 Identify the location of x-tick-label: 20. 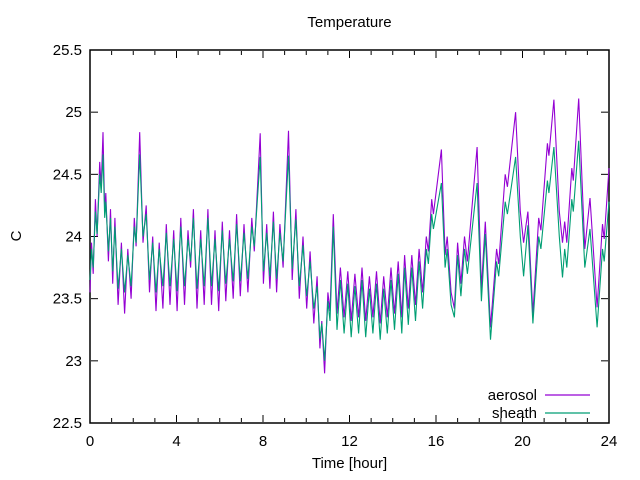
(522, 441).